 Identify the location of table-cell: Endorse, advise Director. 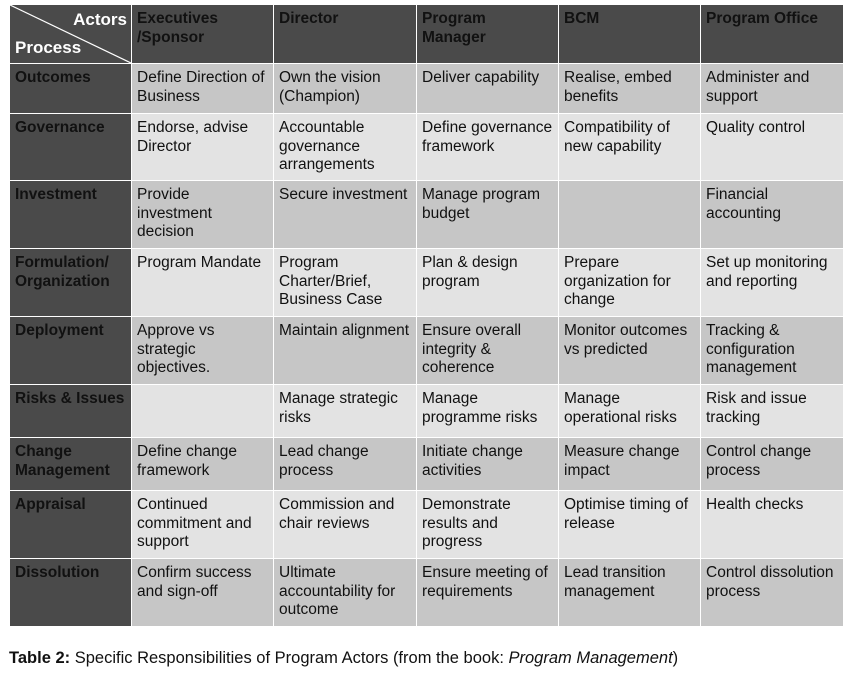
(202, 147).